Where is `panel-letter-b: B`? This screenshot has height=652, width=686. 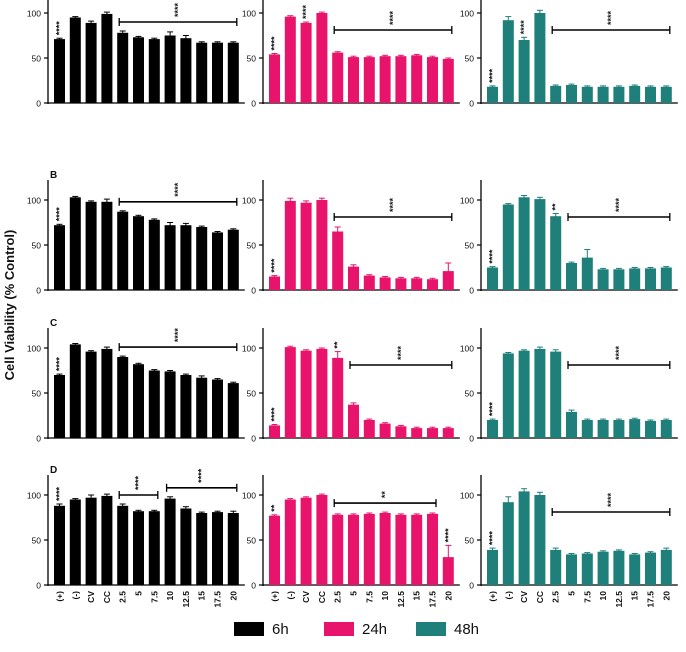 panel-letter-b: B is located at coordinates (53, 175).